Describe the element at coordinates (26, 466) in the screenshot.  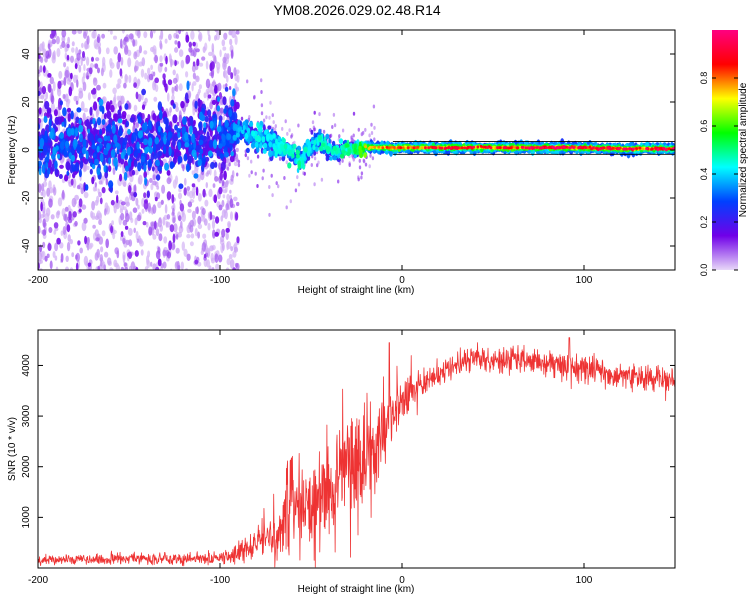
I see `y-tick-label: 2000` at that location.